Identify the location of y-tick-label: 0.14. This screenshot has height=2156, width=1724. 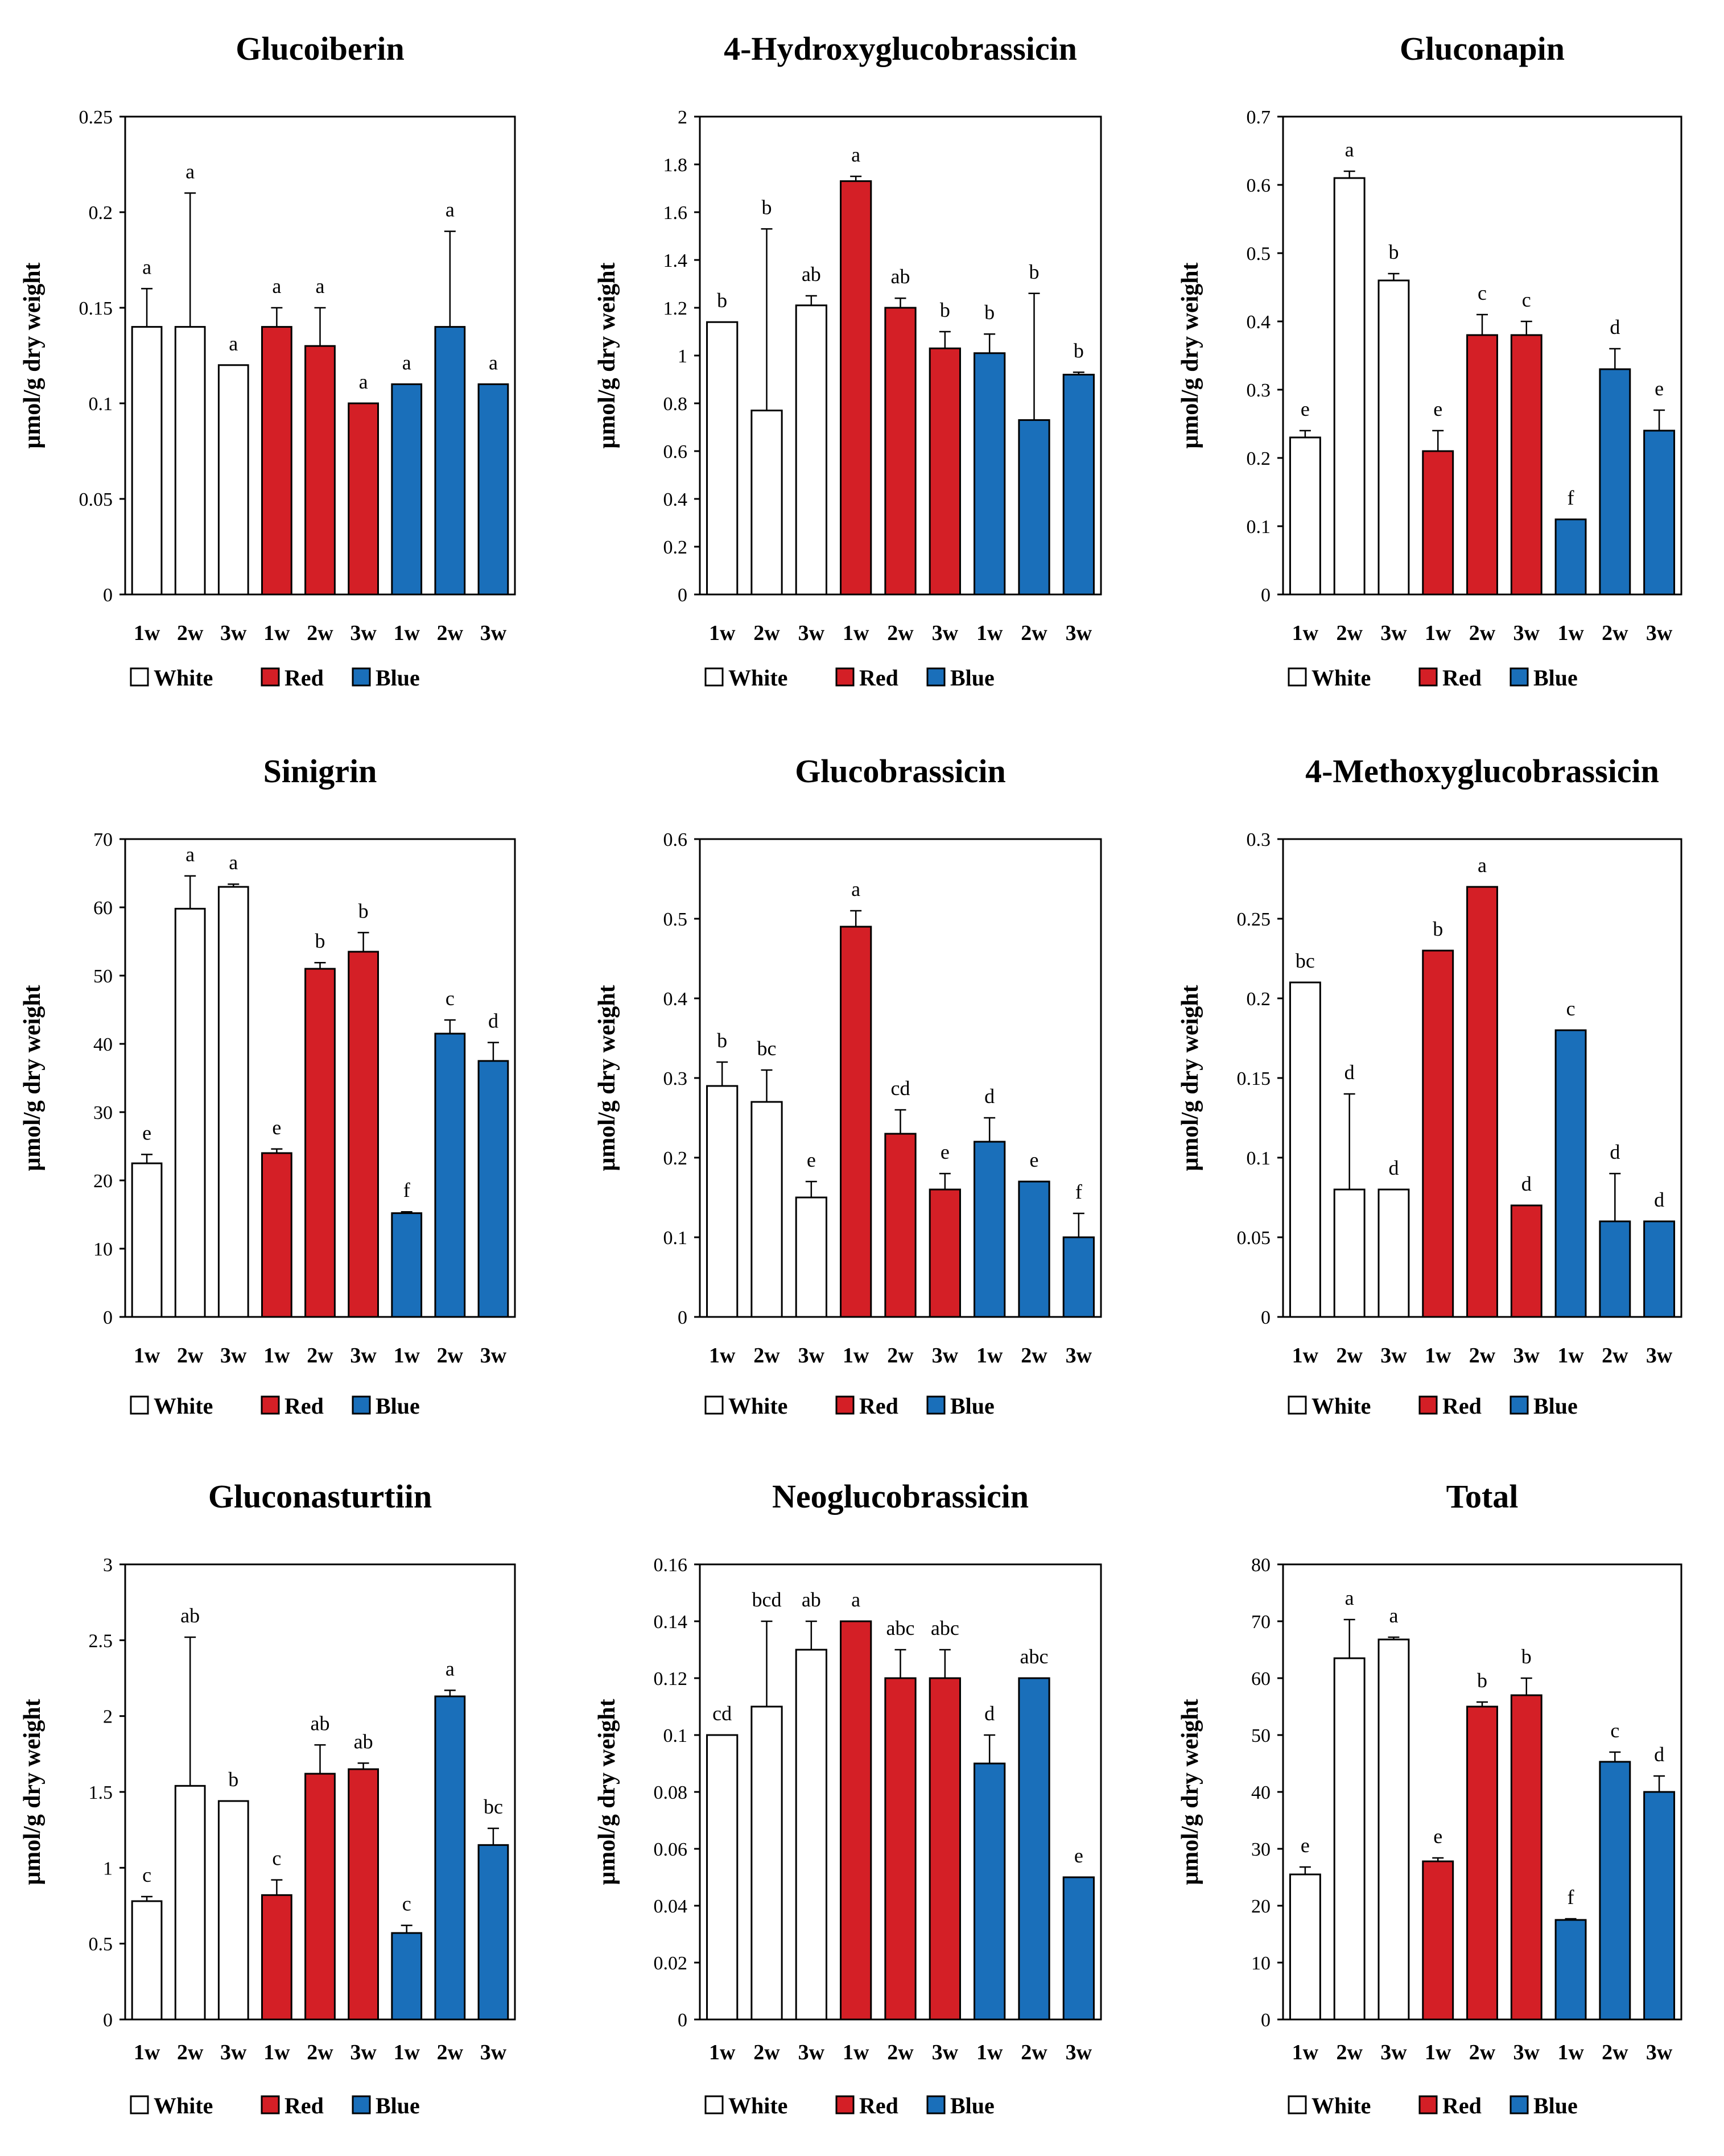
(671, 1622).